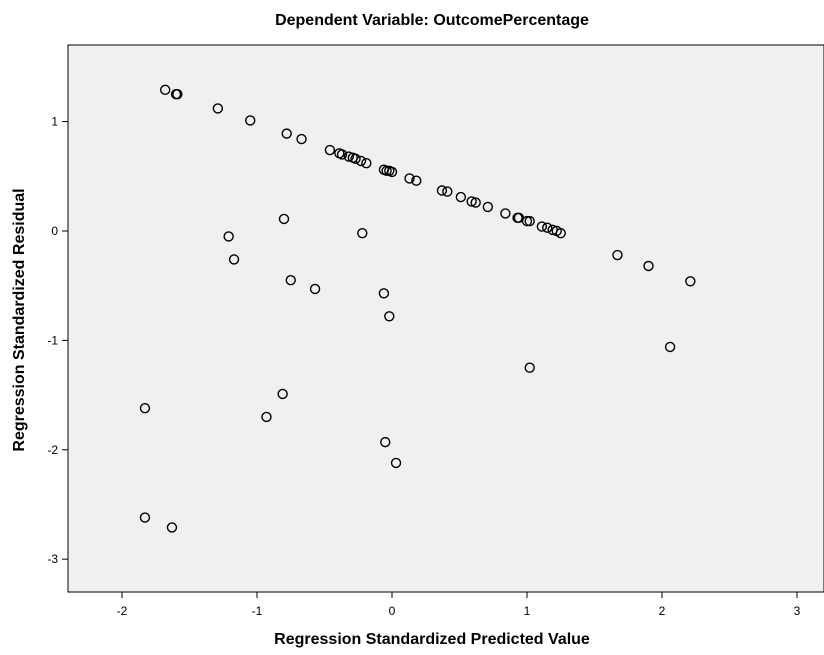  I want to click on y-axis: 1 0 -1 -2 -3, so click(57, 340).